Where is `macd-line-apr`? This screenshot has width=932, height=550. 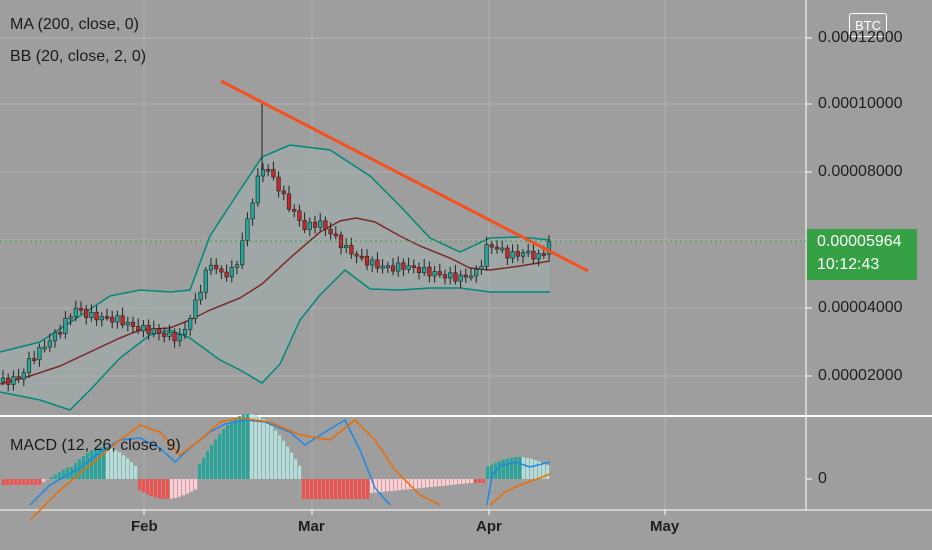
macd-line-apr is located at coordinates (518, 483).